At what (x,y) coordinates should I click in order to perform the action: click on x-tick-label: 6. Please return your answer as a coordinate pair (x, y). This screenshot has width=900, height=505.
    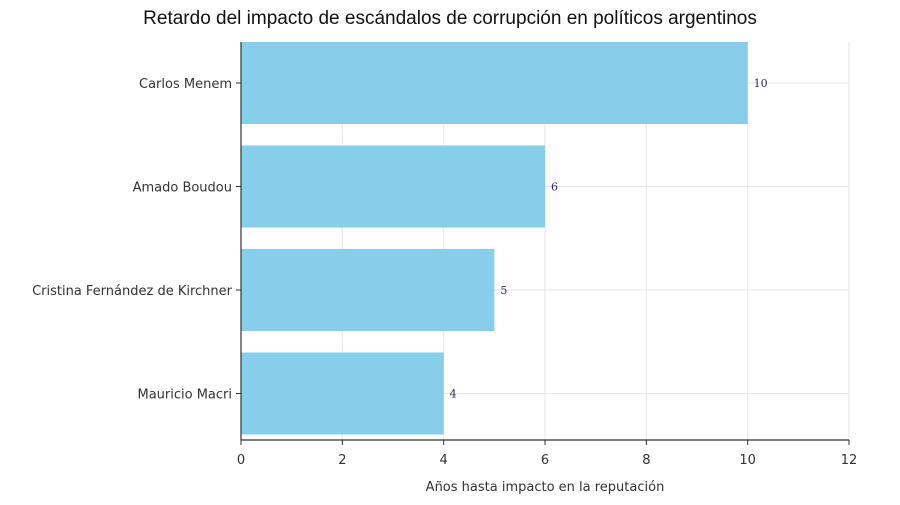
    Looking at the image, I should click on (545, 460).